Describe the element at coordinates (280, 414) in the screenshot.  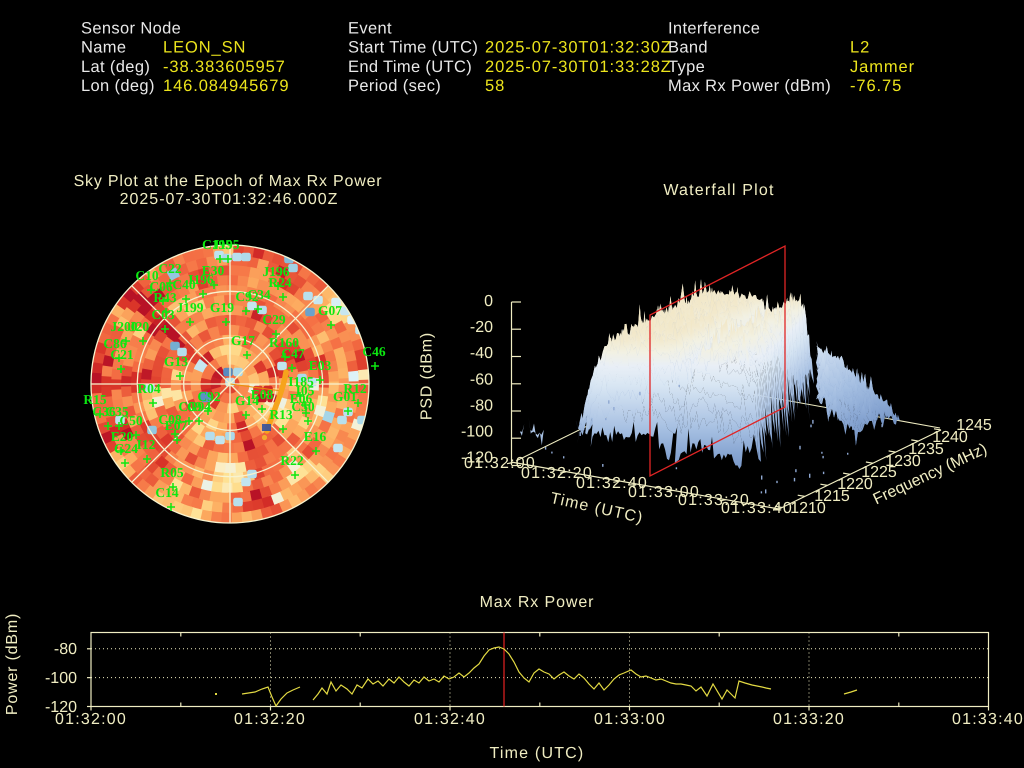
I see `svg-text: R13` at that location.